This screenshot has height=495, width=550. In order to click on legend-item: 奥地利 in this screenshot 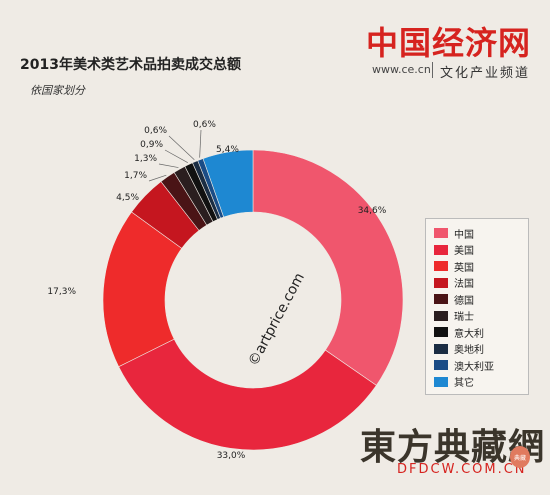, I will do `click(459, 349)`.